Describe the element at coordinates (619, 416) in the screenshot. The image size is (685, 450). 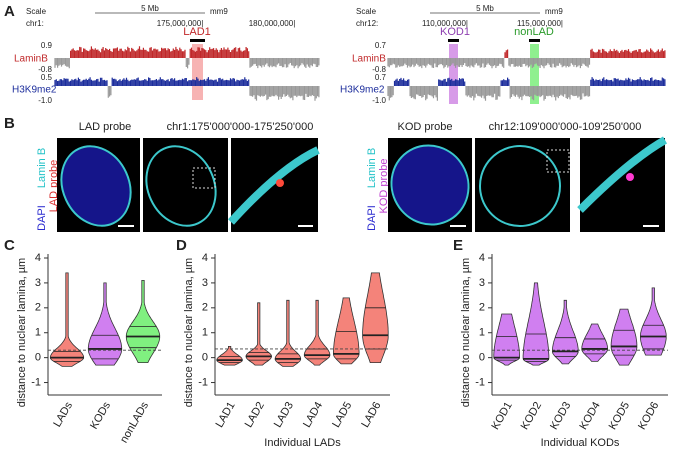
I see `x-tick-label: KOD5` at that location.